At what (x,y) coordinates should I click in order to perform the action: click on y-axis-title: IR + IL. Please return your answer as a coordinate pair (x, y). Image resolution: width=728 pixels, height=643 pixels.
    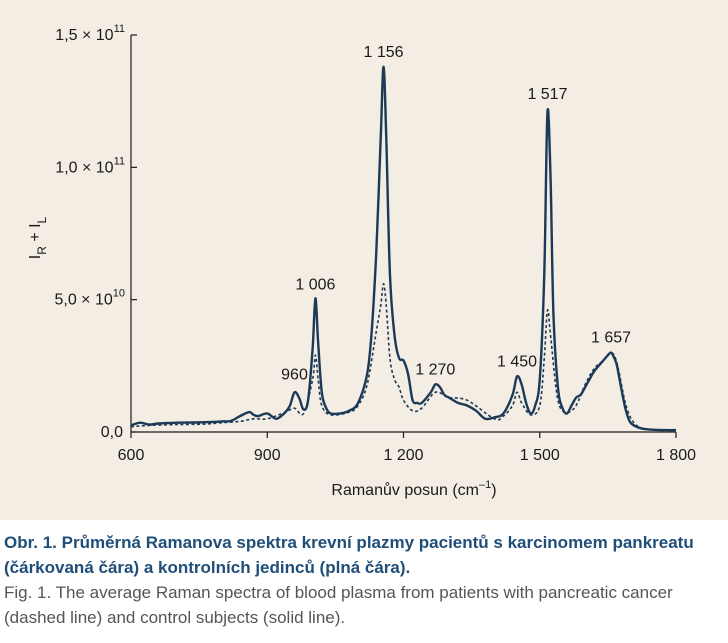
    Looking at the image, I should click on (38, 237).